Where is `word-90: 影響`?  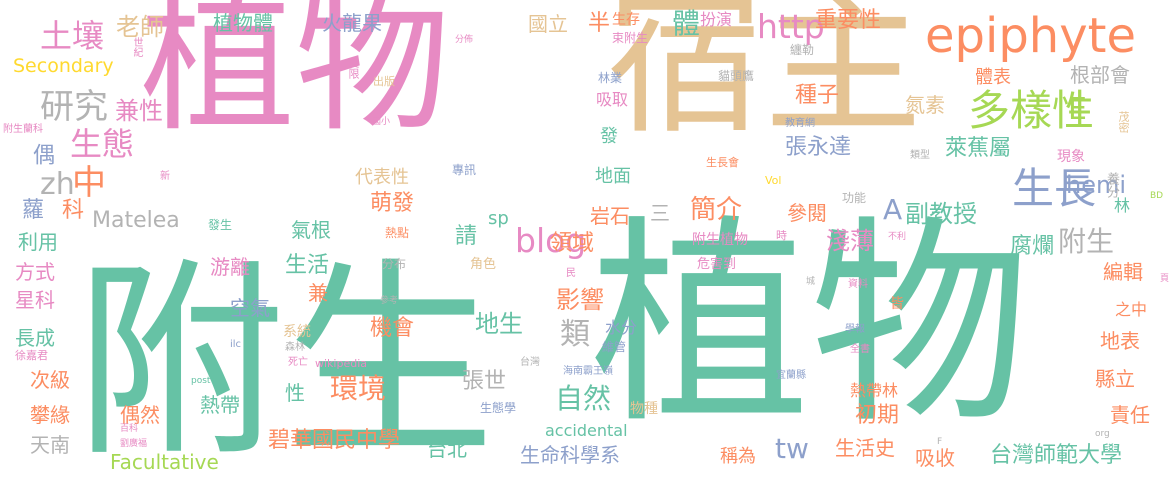
word-90: 影響 is located at coordinates (580, 300).